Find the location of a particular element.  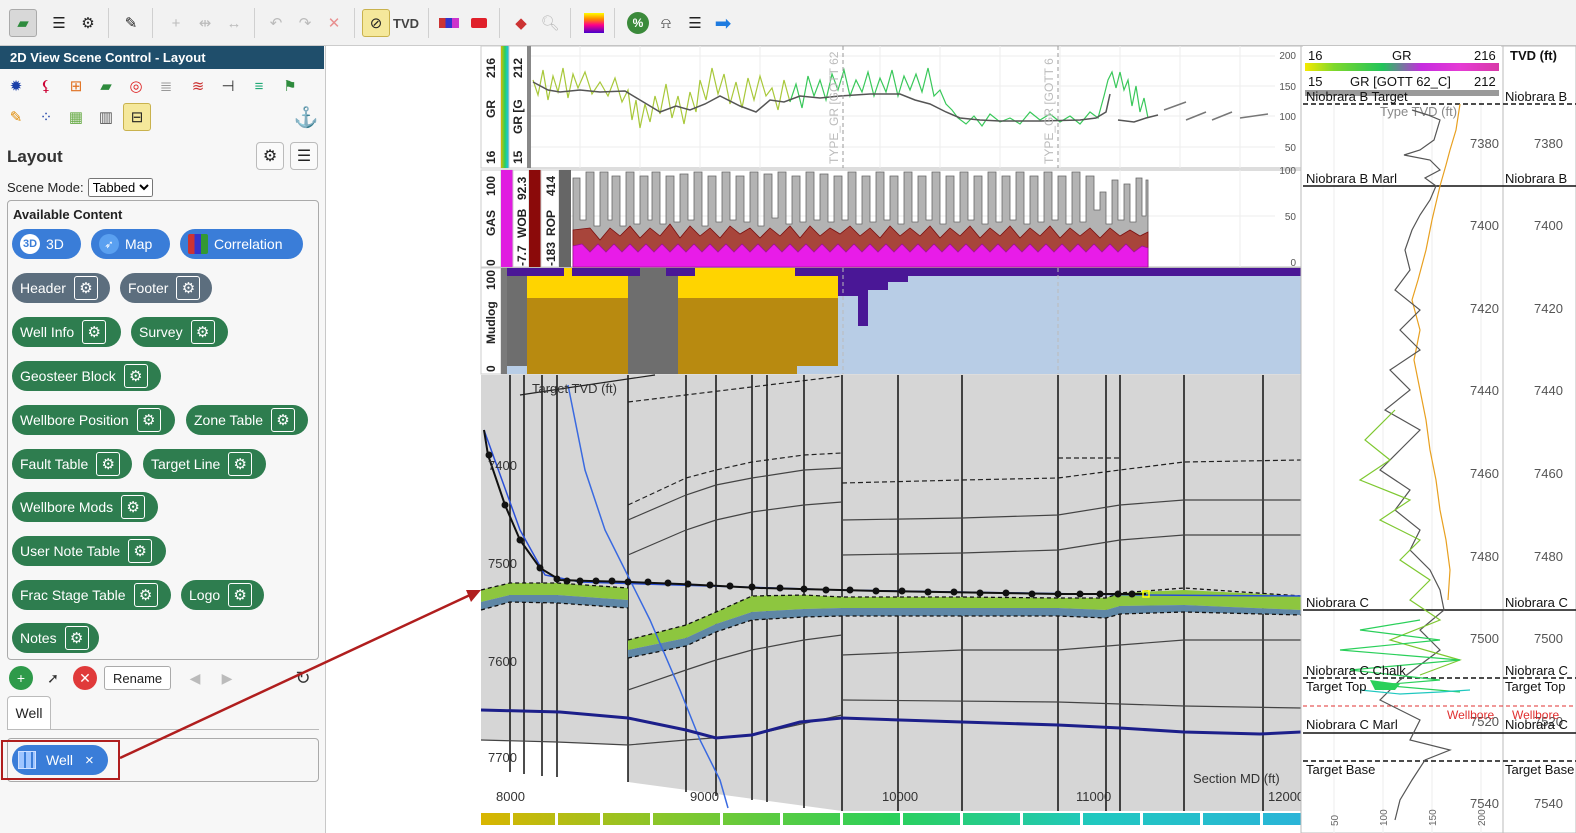

grid-icon: ⊞ is located at coordinates (76, 86).